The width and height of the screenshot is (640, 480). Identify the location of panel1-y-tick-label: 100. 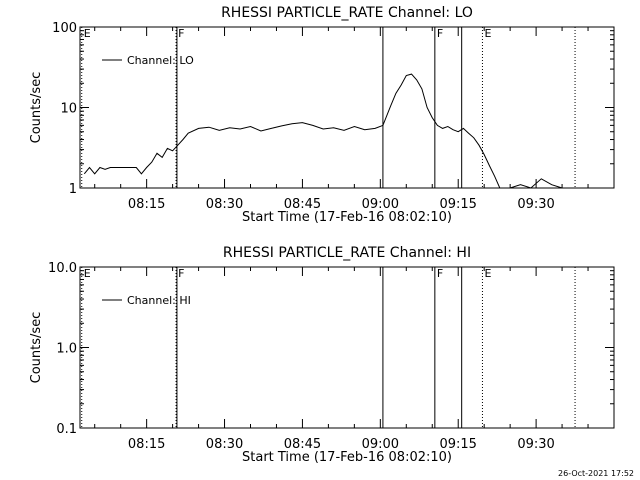
(64, 28).